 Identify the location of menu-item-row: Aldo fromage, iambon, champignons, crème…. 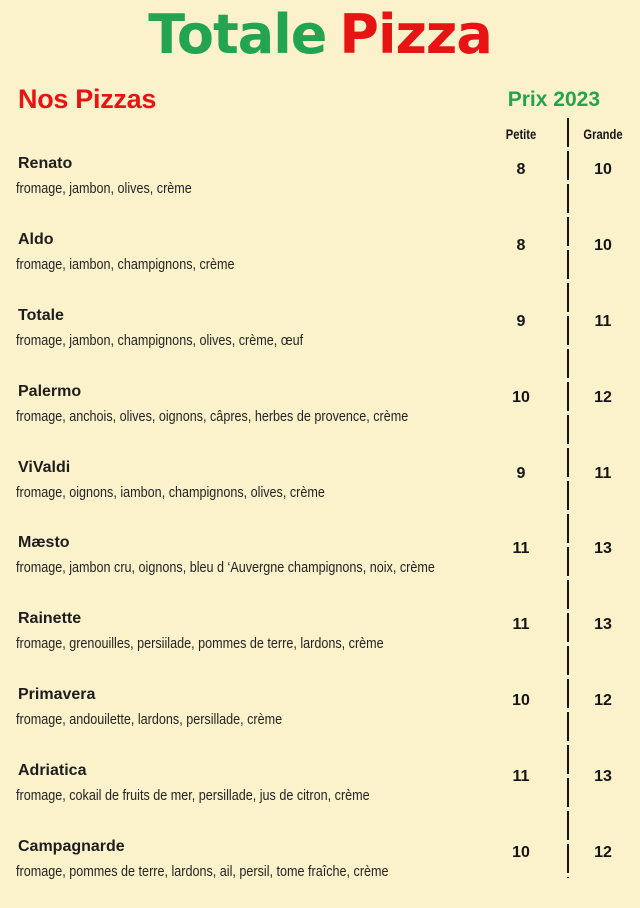
(320, 263).